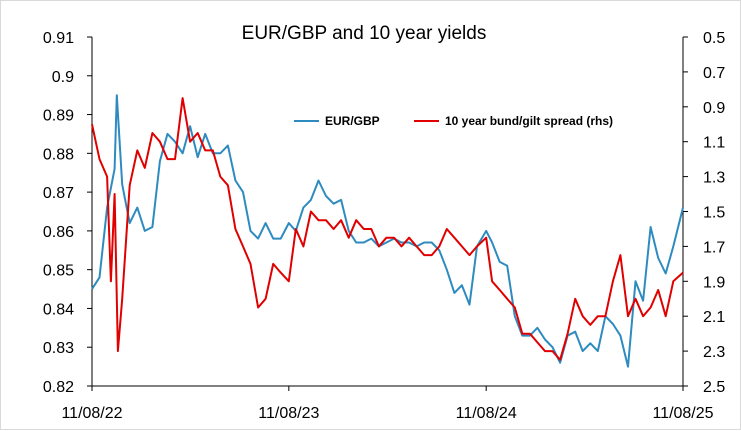 The width and height of the screenshot is (741, 431). What do you see at coordinates (714, 108) in the screenshot?
I see `right-tick-label: 0.9` at bounding box center [714, 108].